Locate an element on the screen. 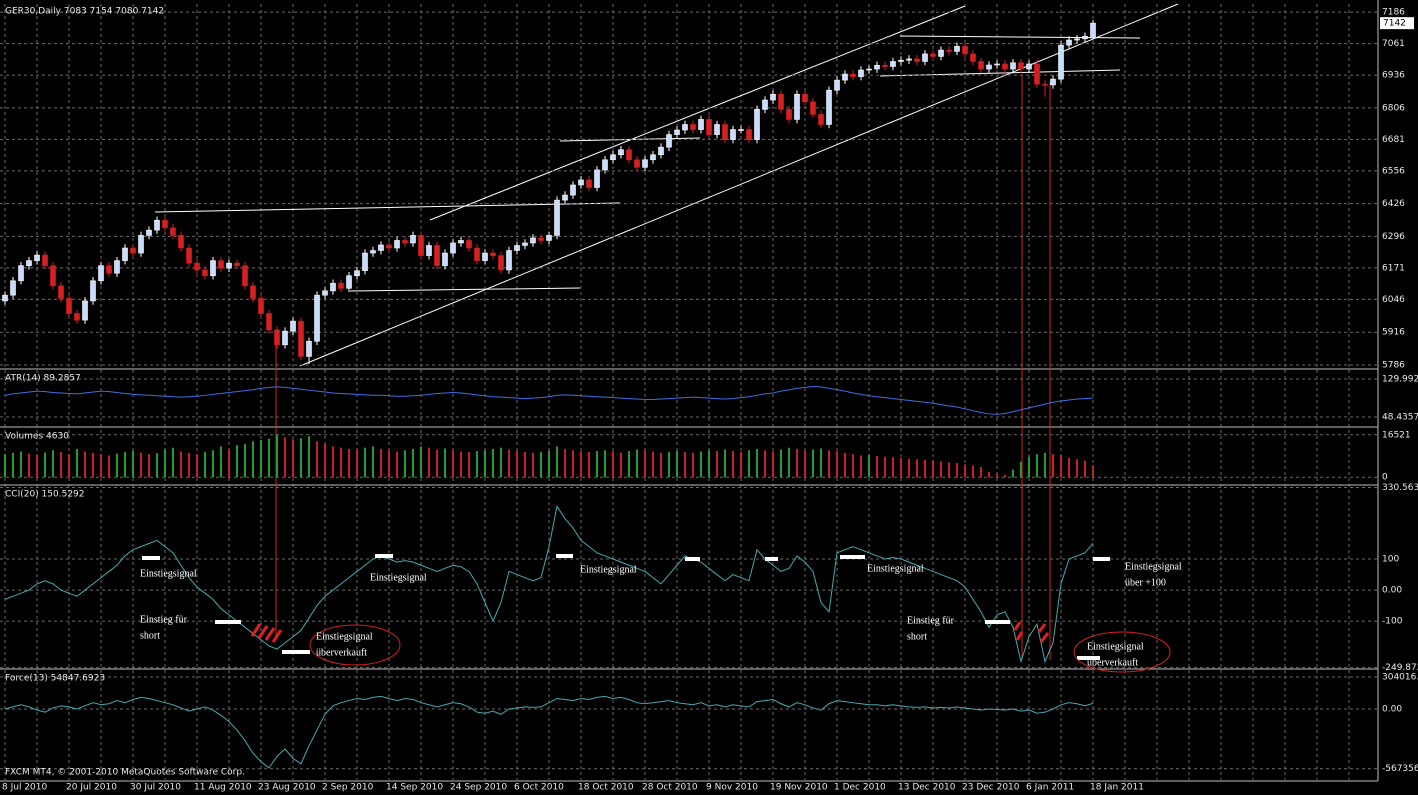 The width and height of the screenshot is (1418, 795). y-tick-label: 5916 is located at coordinates (1393, 333).